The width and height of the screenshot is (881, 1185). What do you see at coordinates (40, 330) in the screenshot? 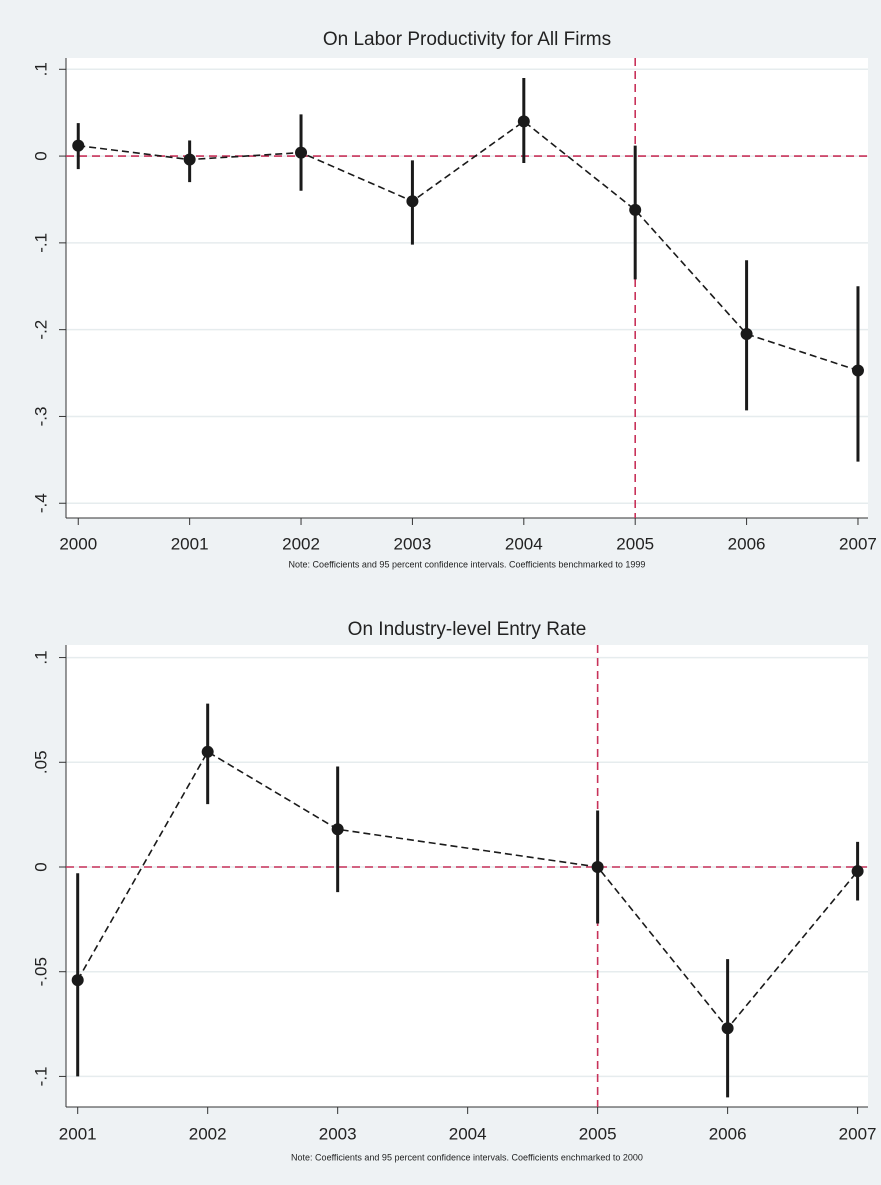
I see `y-tick-label: -.2` at bounding box center [40, 330].